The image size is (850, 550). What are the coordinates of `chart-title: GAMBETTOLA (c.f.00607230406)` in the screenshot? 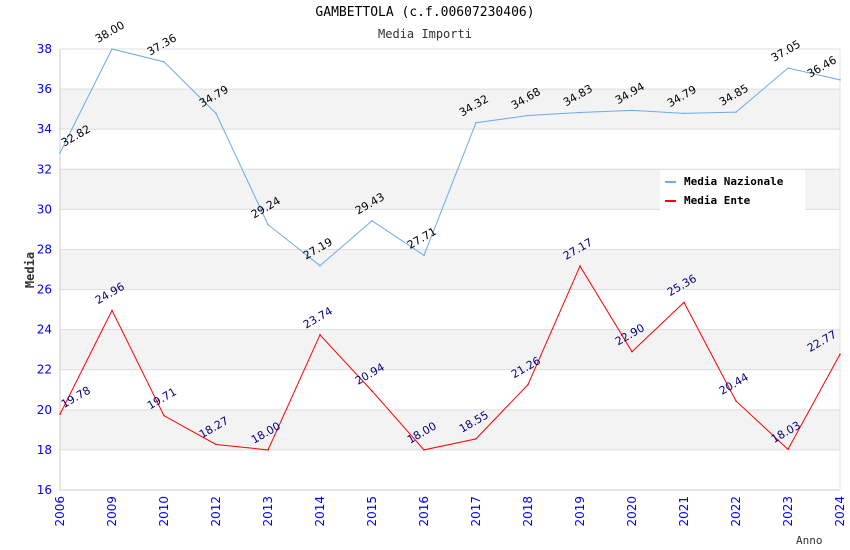 It's located at (425, 12).